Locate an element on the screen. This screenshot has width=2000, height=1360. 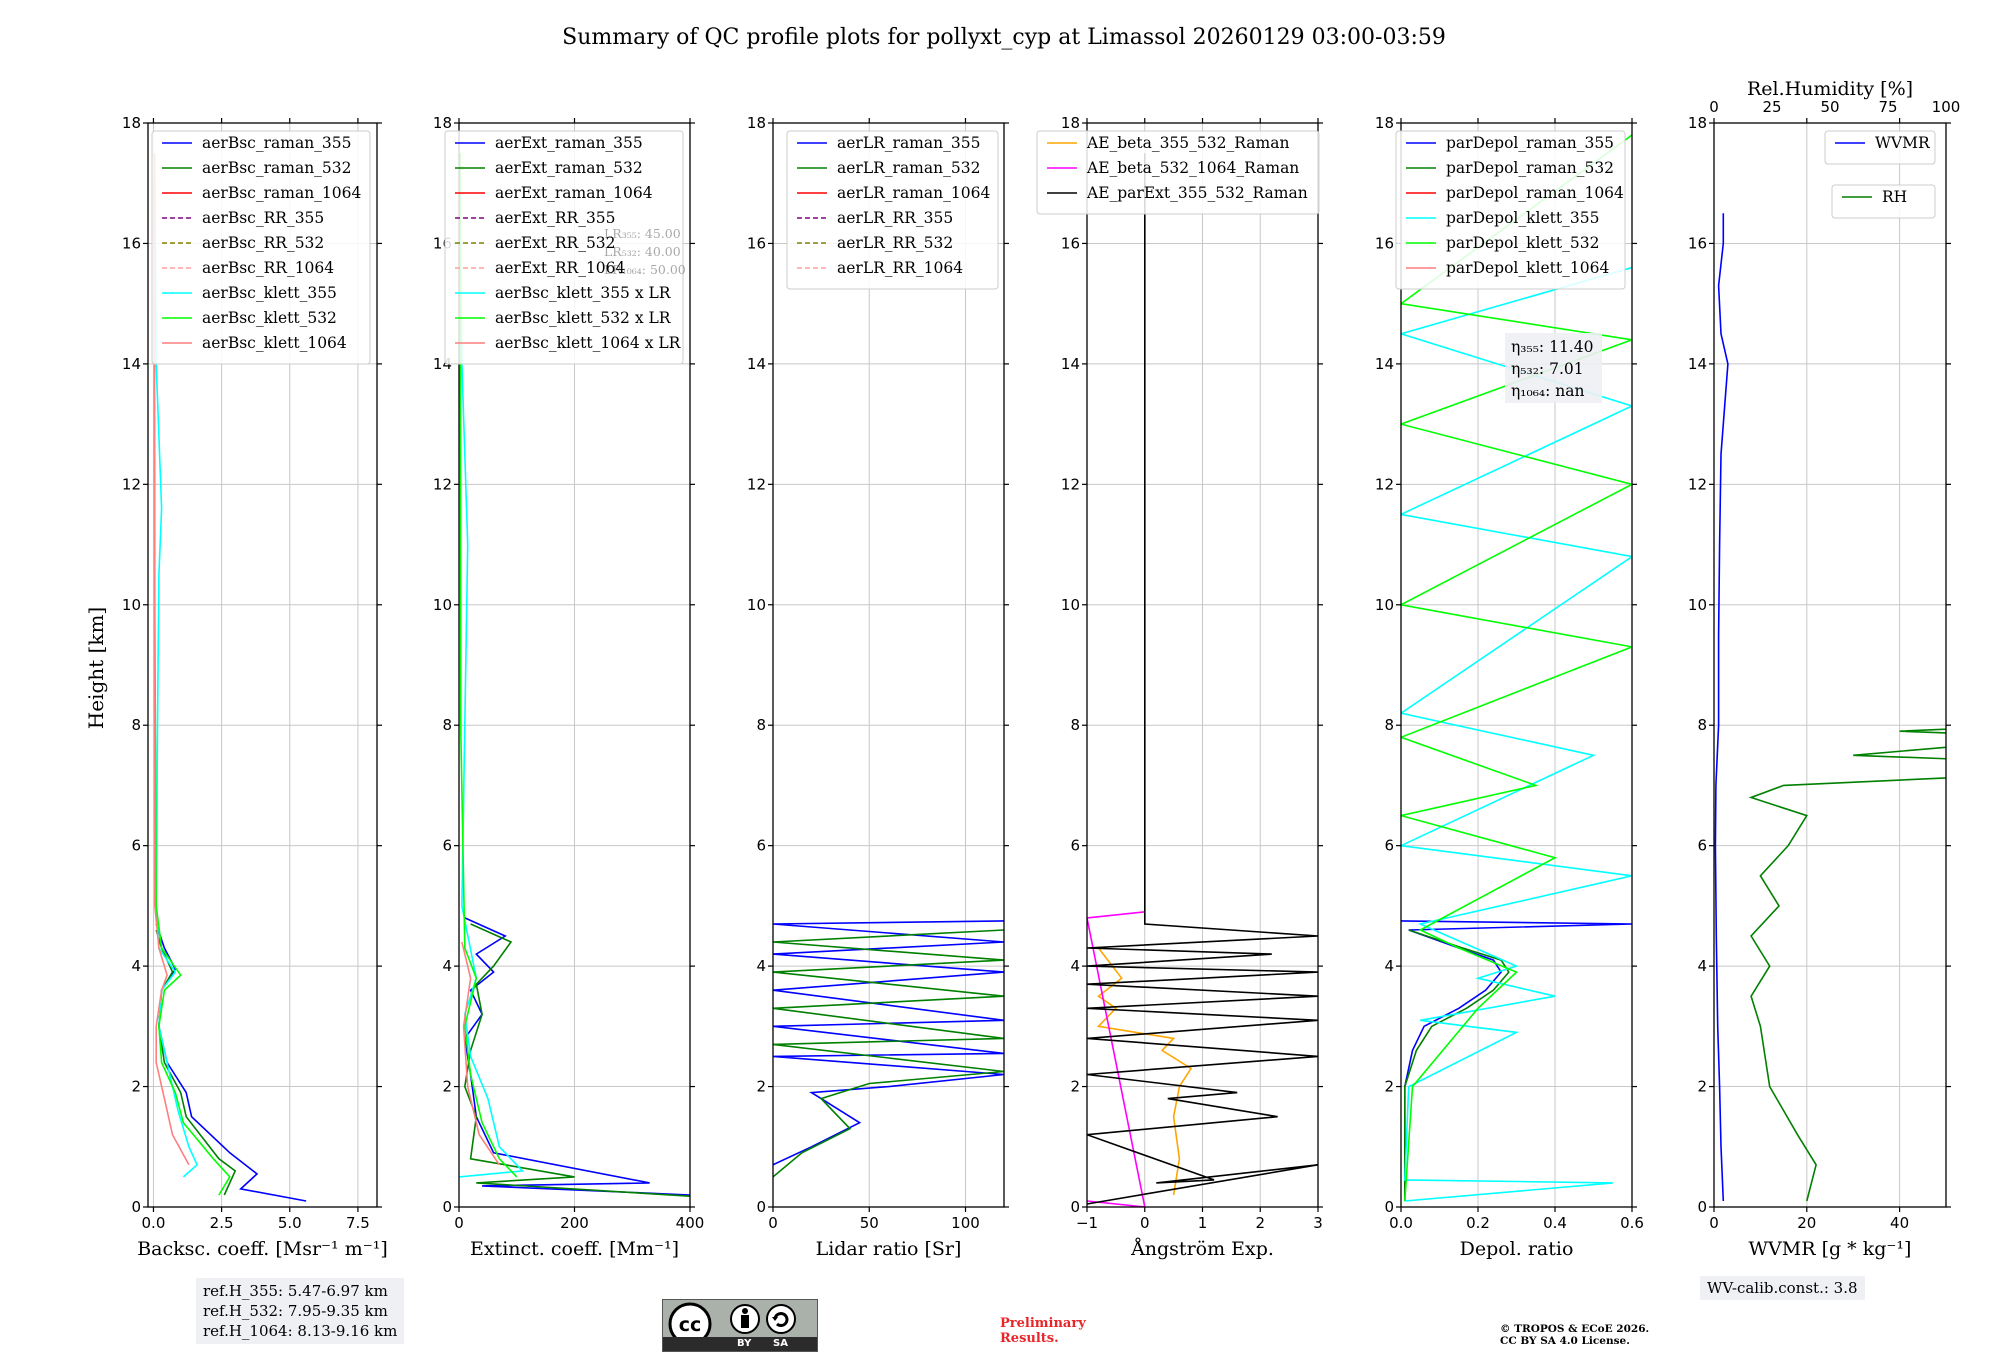
cc-terms-bar: BY SA is located at coordinates (740, 1344).